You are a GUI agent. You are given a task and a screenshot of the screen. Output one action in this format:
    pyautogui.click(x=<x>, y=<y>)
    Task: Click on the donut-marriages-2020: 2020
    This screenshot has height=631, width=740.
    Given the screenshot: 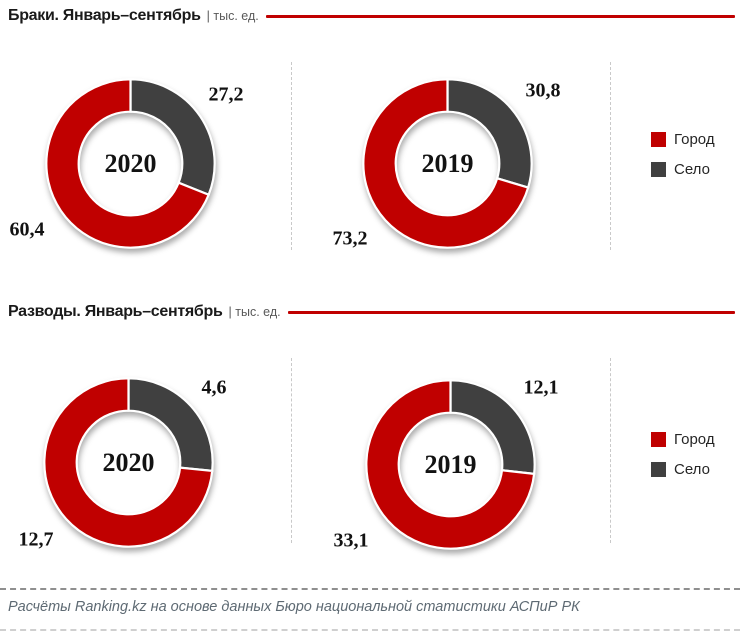 What is the action you would take?
    pyautogui.click(x=130, y=163)
    